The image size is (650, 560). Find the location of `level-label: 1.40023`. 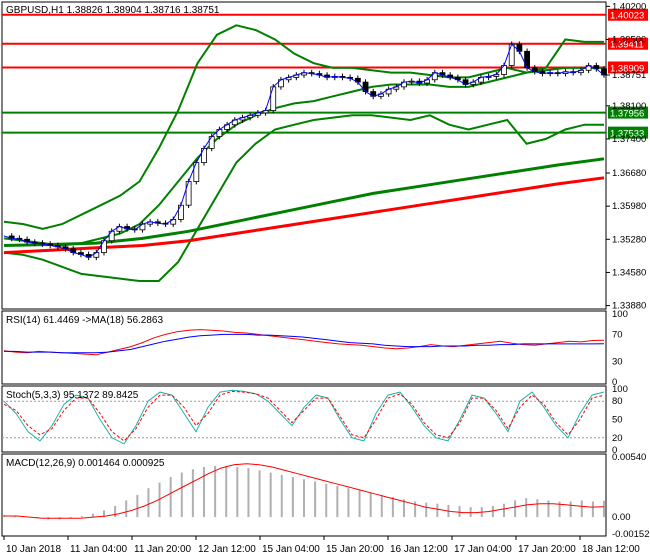

level-label: 1.40023 is located at coordinates (627, 16).